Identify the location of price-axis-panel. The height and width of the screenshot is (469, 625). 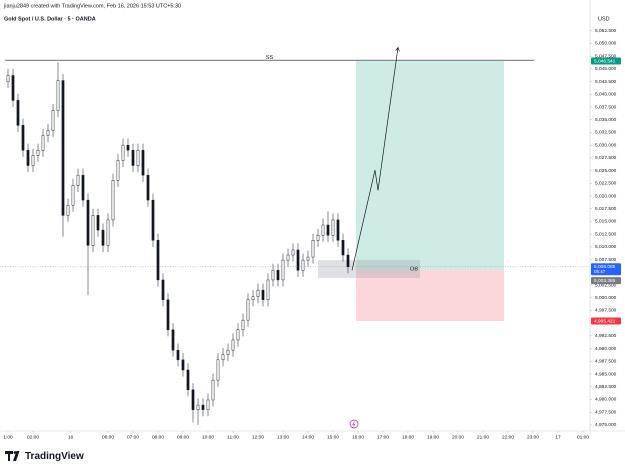
(607, 215).